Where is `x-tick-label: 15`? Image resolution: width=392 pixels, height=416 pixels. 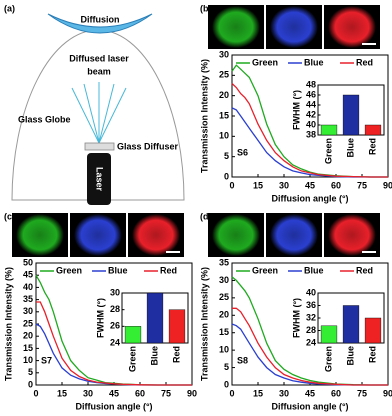 x-tick-label: 15 is located at coordinates (258, 393).